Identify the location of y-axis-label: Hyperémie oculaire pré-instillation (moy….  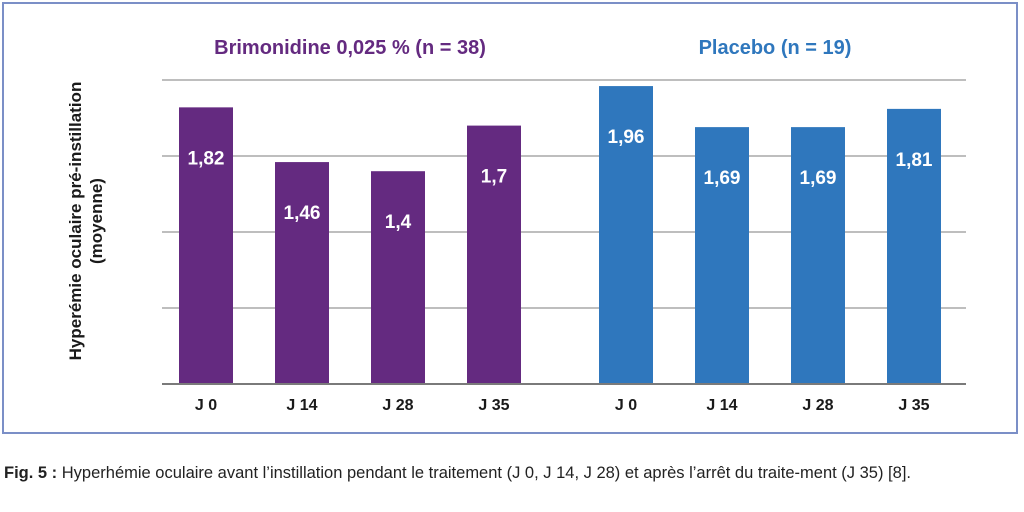
(86, 221).